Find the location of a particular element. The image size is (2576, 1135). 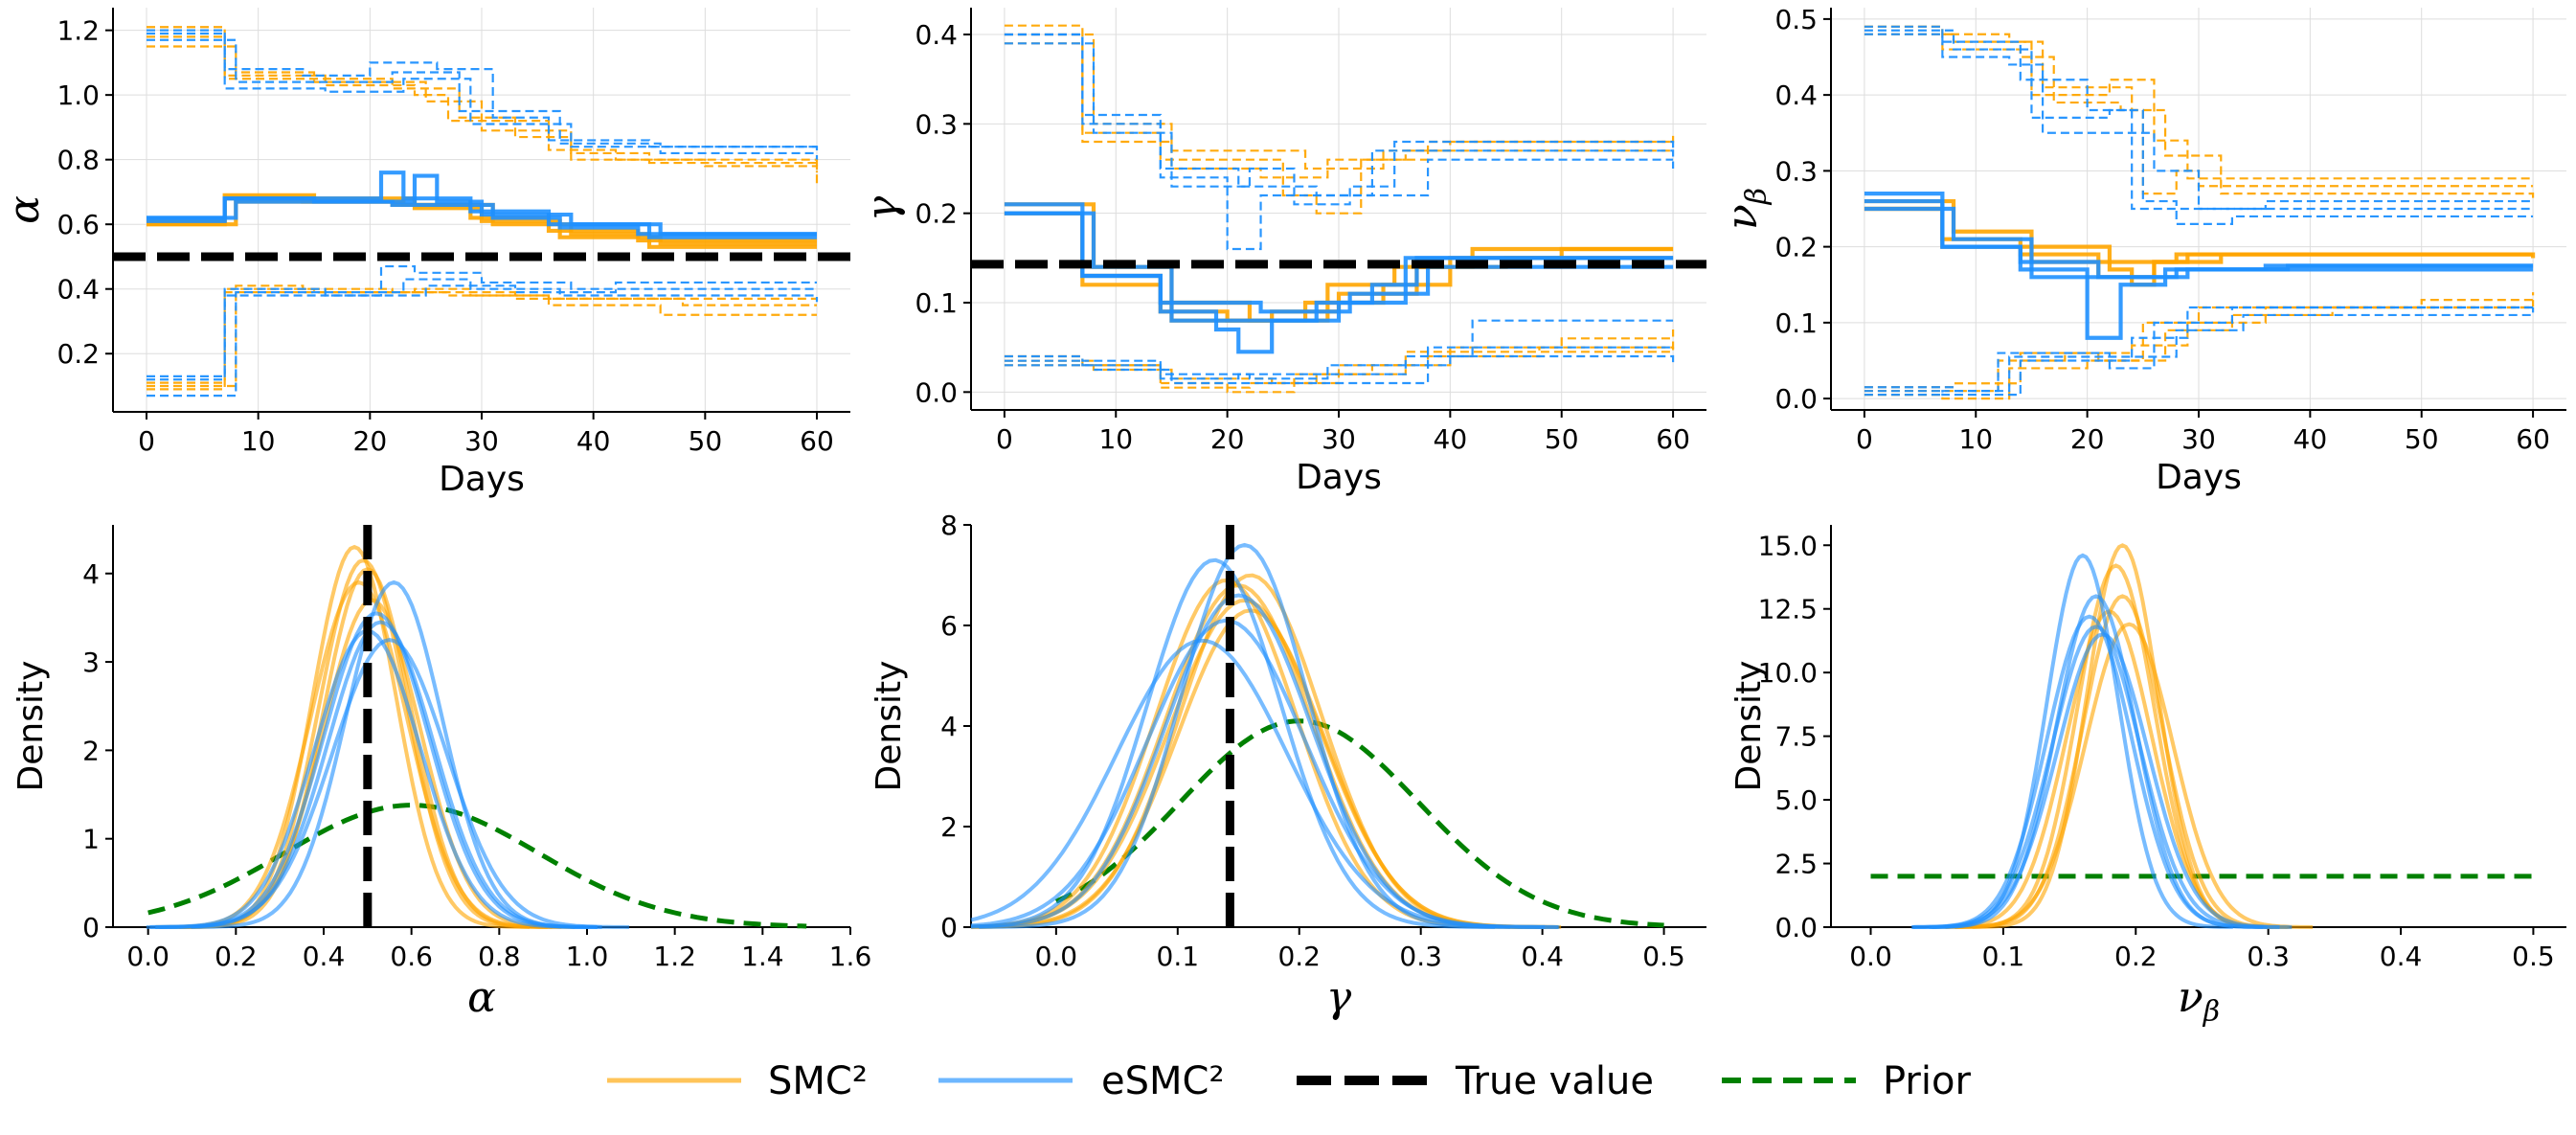

y-tick-label: 5.0 is located at coordinates (1796, 800).